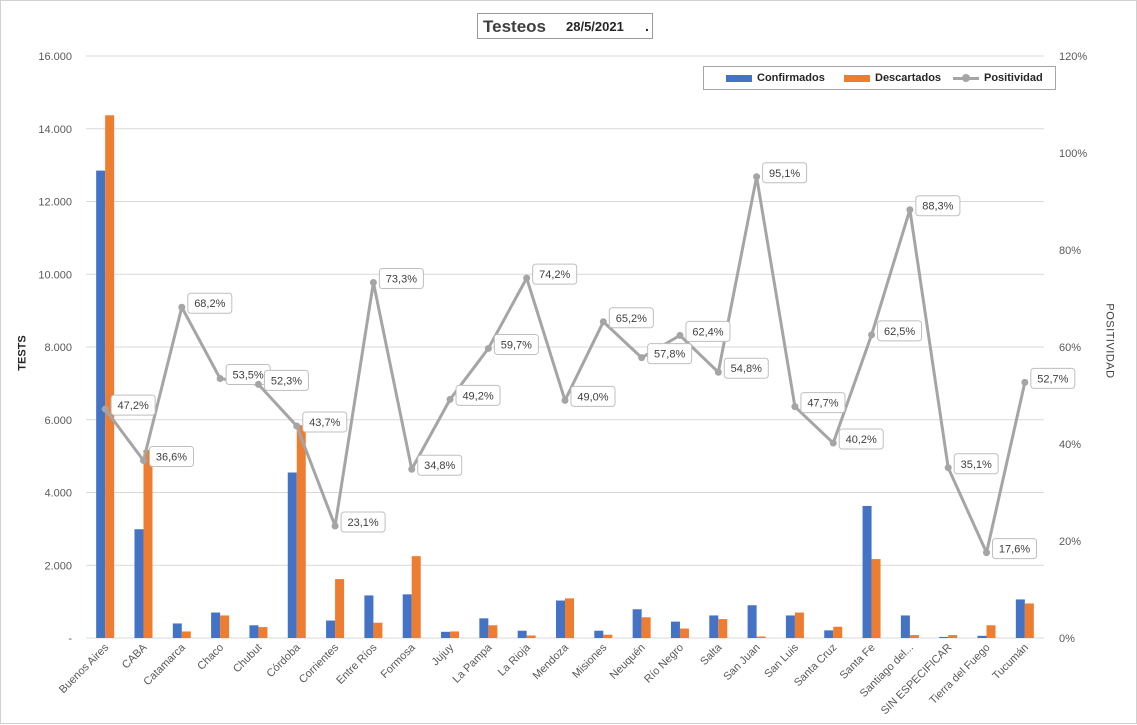  Describe the element at coordinates (473, 663) in the screenshot. I see `x-tick-label: La Pampa` at that location.